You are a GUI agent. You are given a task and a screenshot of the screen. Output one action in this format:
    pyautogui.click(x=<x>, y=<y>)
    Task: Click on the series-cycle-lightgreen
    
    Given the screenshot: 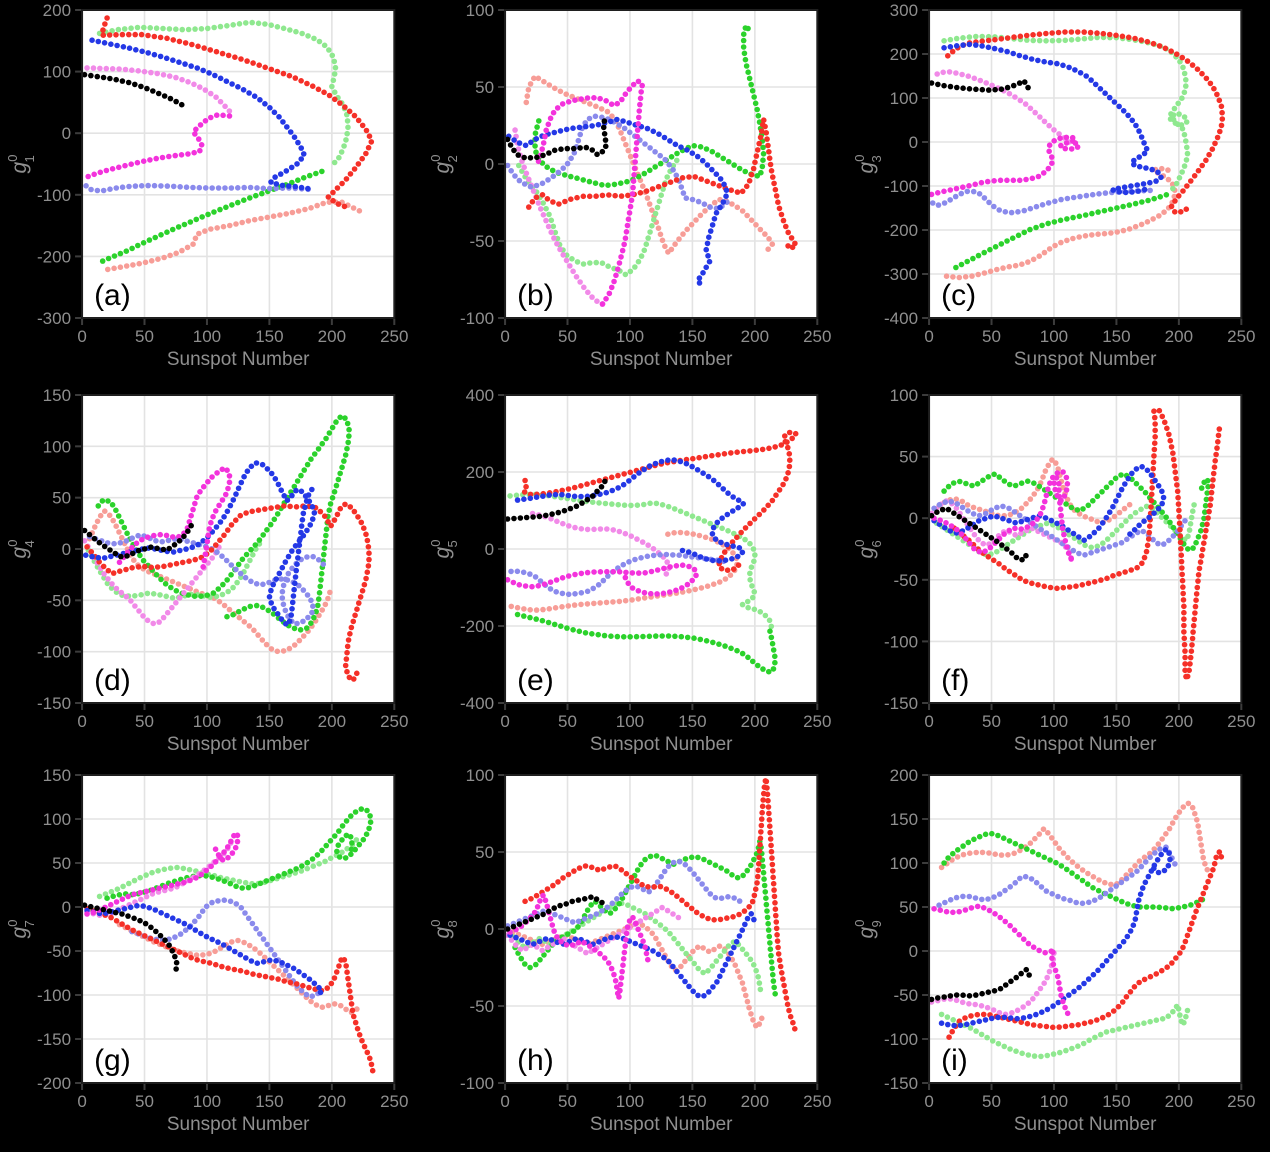 What is the action you would take?
    pyautogui.click(x=223, y=92)
    